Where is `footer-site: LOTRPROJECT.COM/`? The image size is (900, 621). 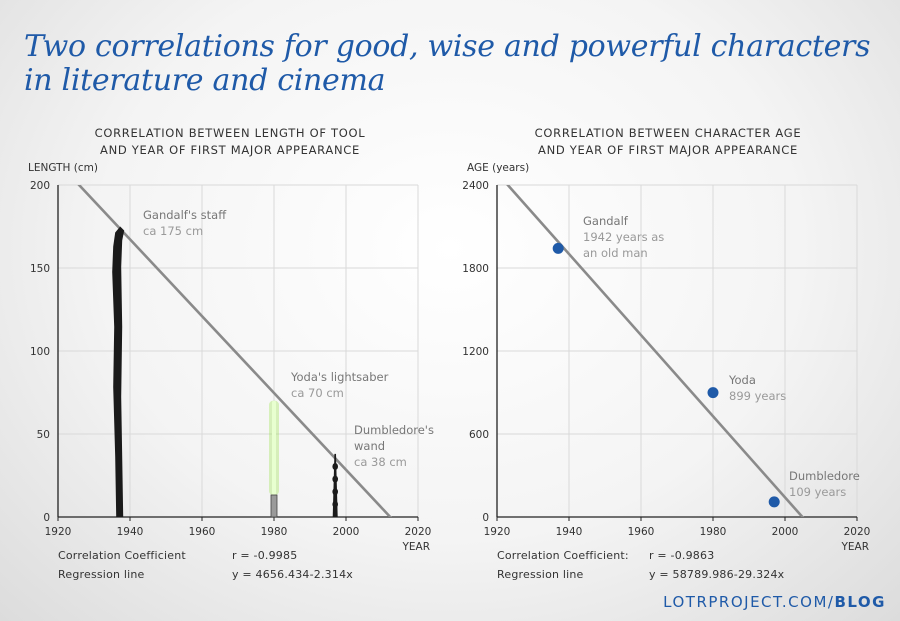
footer-site: LOTRPROJECT.COM/ is located at coordinates (749, 602).